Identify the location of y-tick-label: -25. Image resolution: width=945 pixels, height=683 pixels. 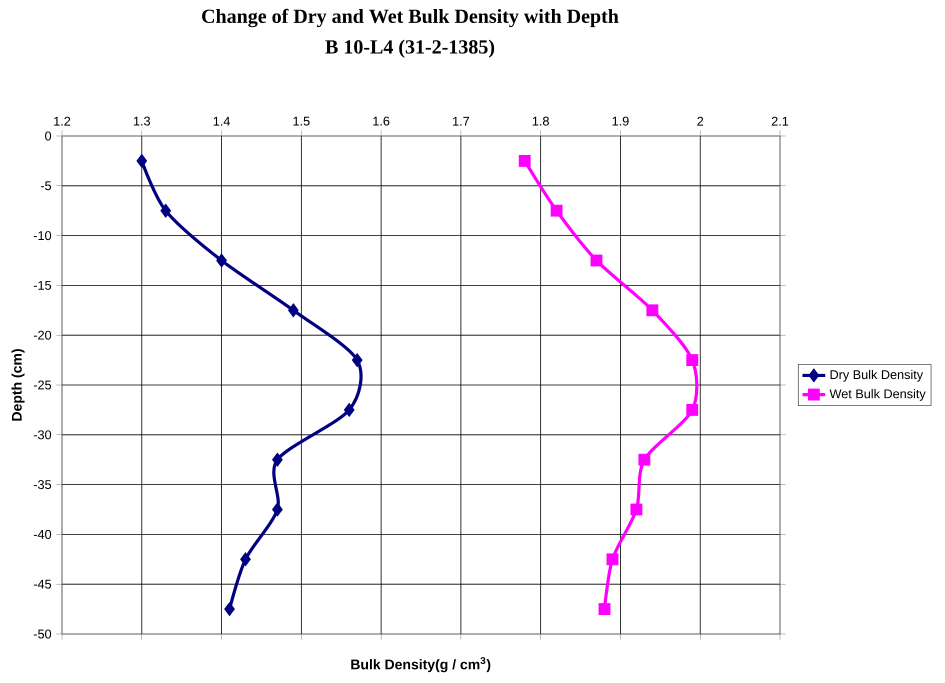
(43, 385).